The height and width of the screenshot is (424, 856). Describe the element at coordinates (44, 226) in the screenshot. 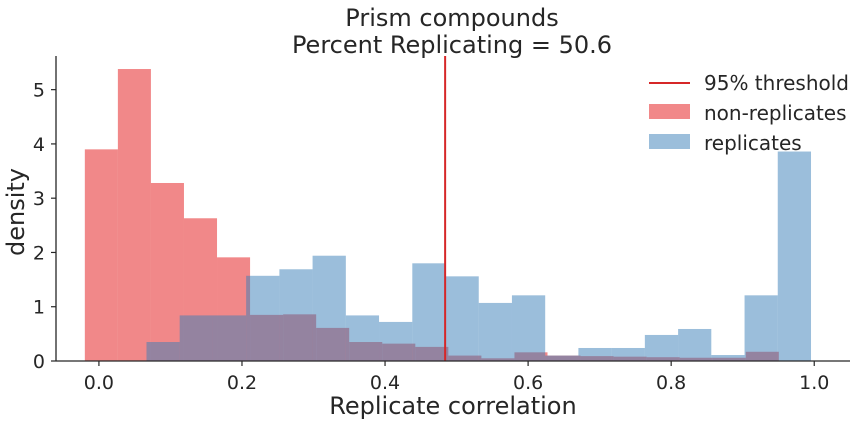

I see `y-ticks: 0 1 2 3 4 5` at that location.